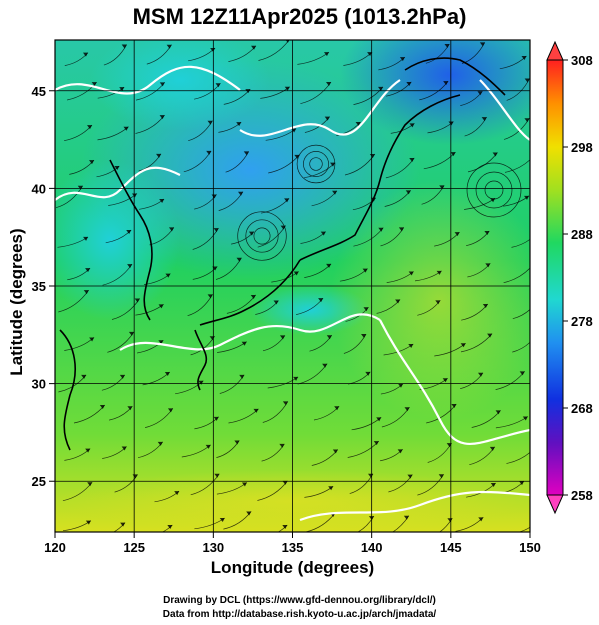 This screenshot has width=599, height=625. What do you see at coordinates (582, 234) in the screenshot?
I see `colorbar-tick-label: 288` at bounding box center [582, 234].